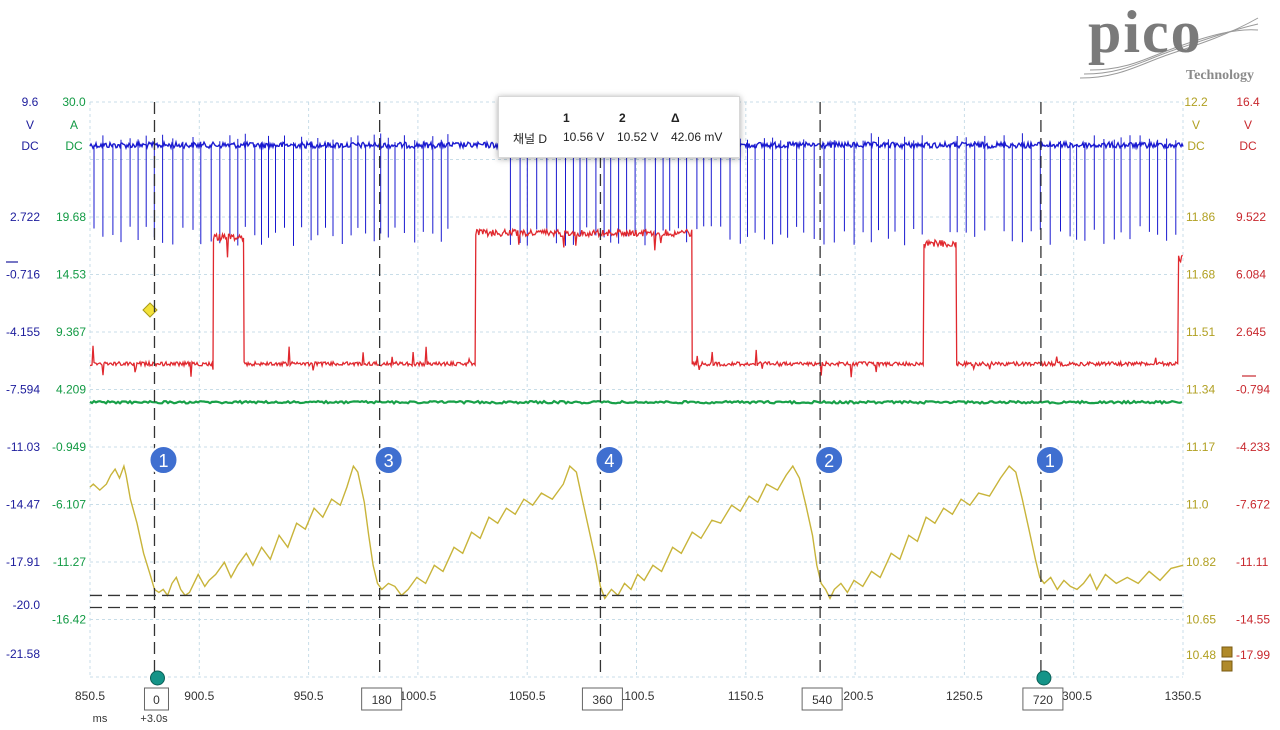 Image resolution: width=1280 pixels, height=730 pixels. What do you see at coordinates (71, 217) in the screenshot?
I see `left-green-tick: 19.68` at bounding box center [71, 217].